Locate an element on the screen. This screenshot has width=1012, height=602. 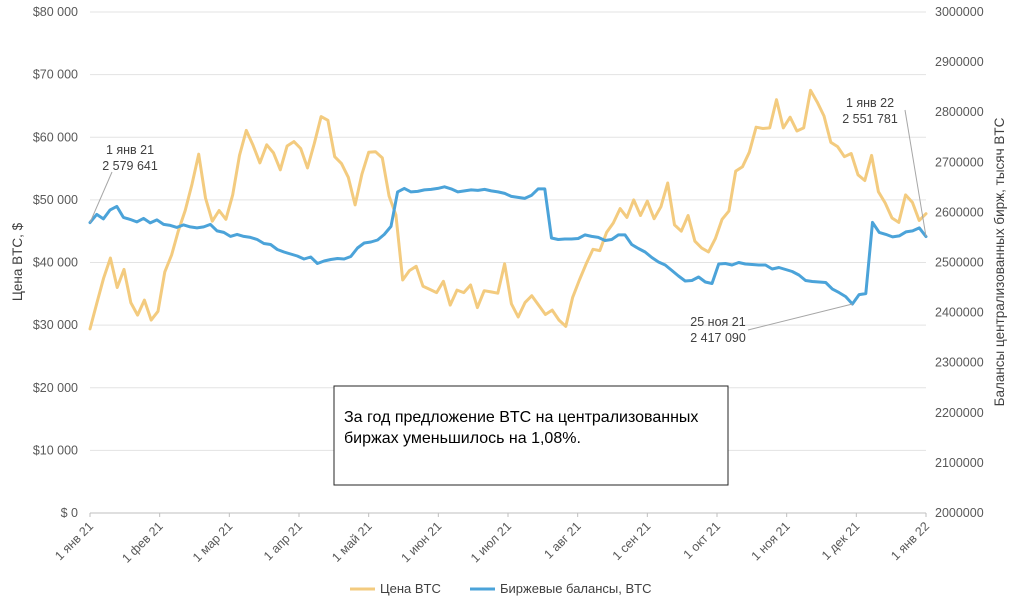
right-tick-label: 3000000 is located at coordinates (959, 12).